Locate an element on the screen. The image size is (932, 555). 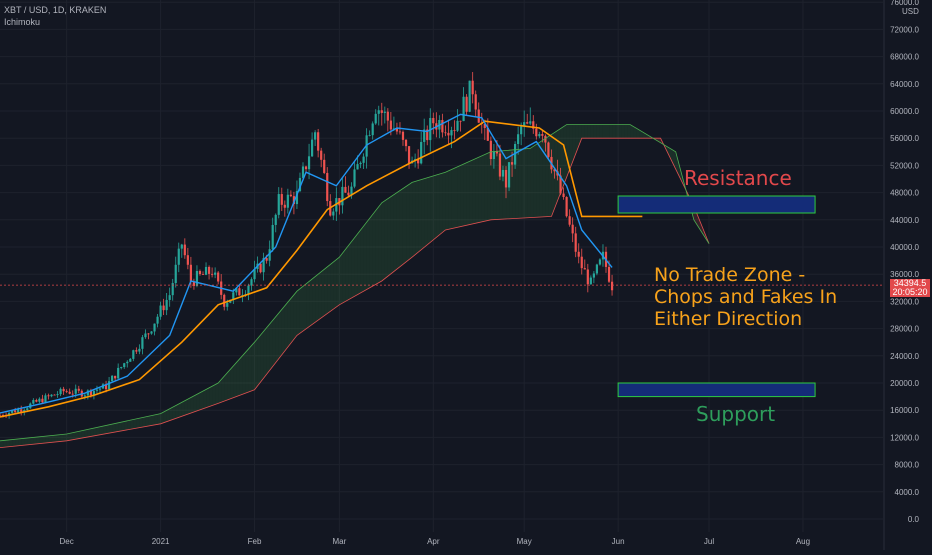
price-tick-label: 40000.0 is located at coordinates (904, 247).